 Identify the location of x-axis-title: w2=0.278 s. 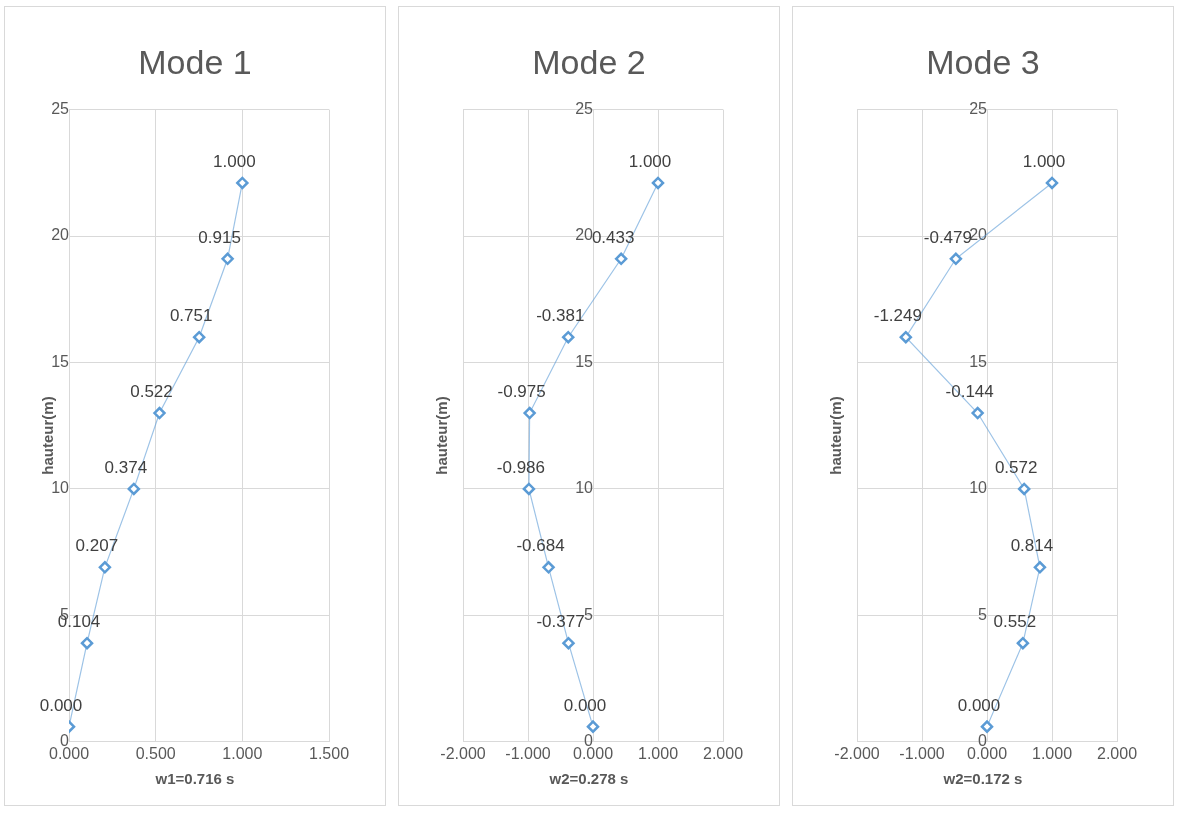
(589, 778).